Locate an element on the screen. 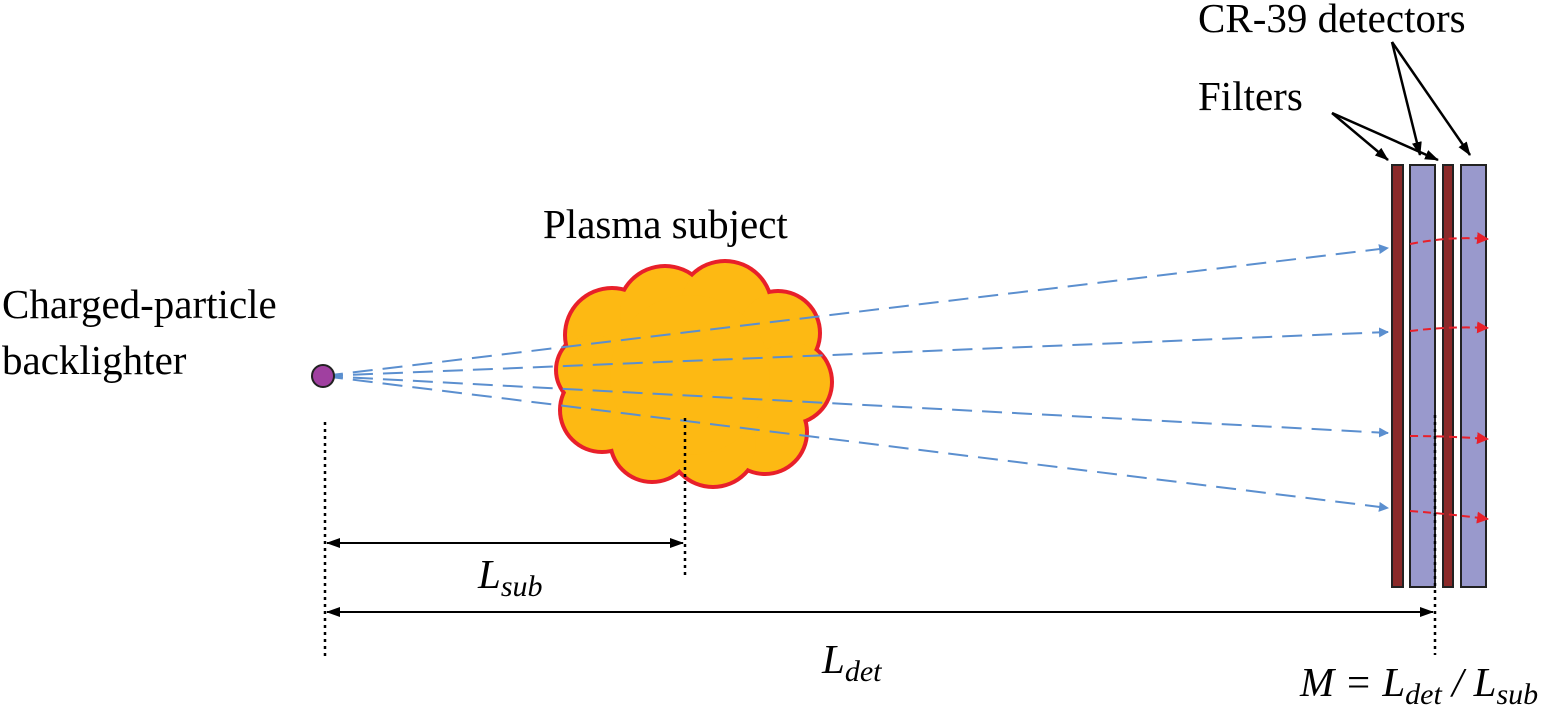 The image size is (1565, 711). l-det-label: Ldet is located at coordinates (851, 662).